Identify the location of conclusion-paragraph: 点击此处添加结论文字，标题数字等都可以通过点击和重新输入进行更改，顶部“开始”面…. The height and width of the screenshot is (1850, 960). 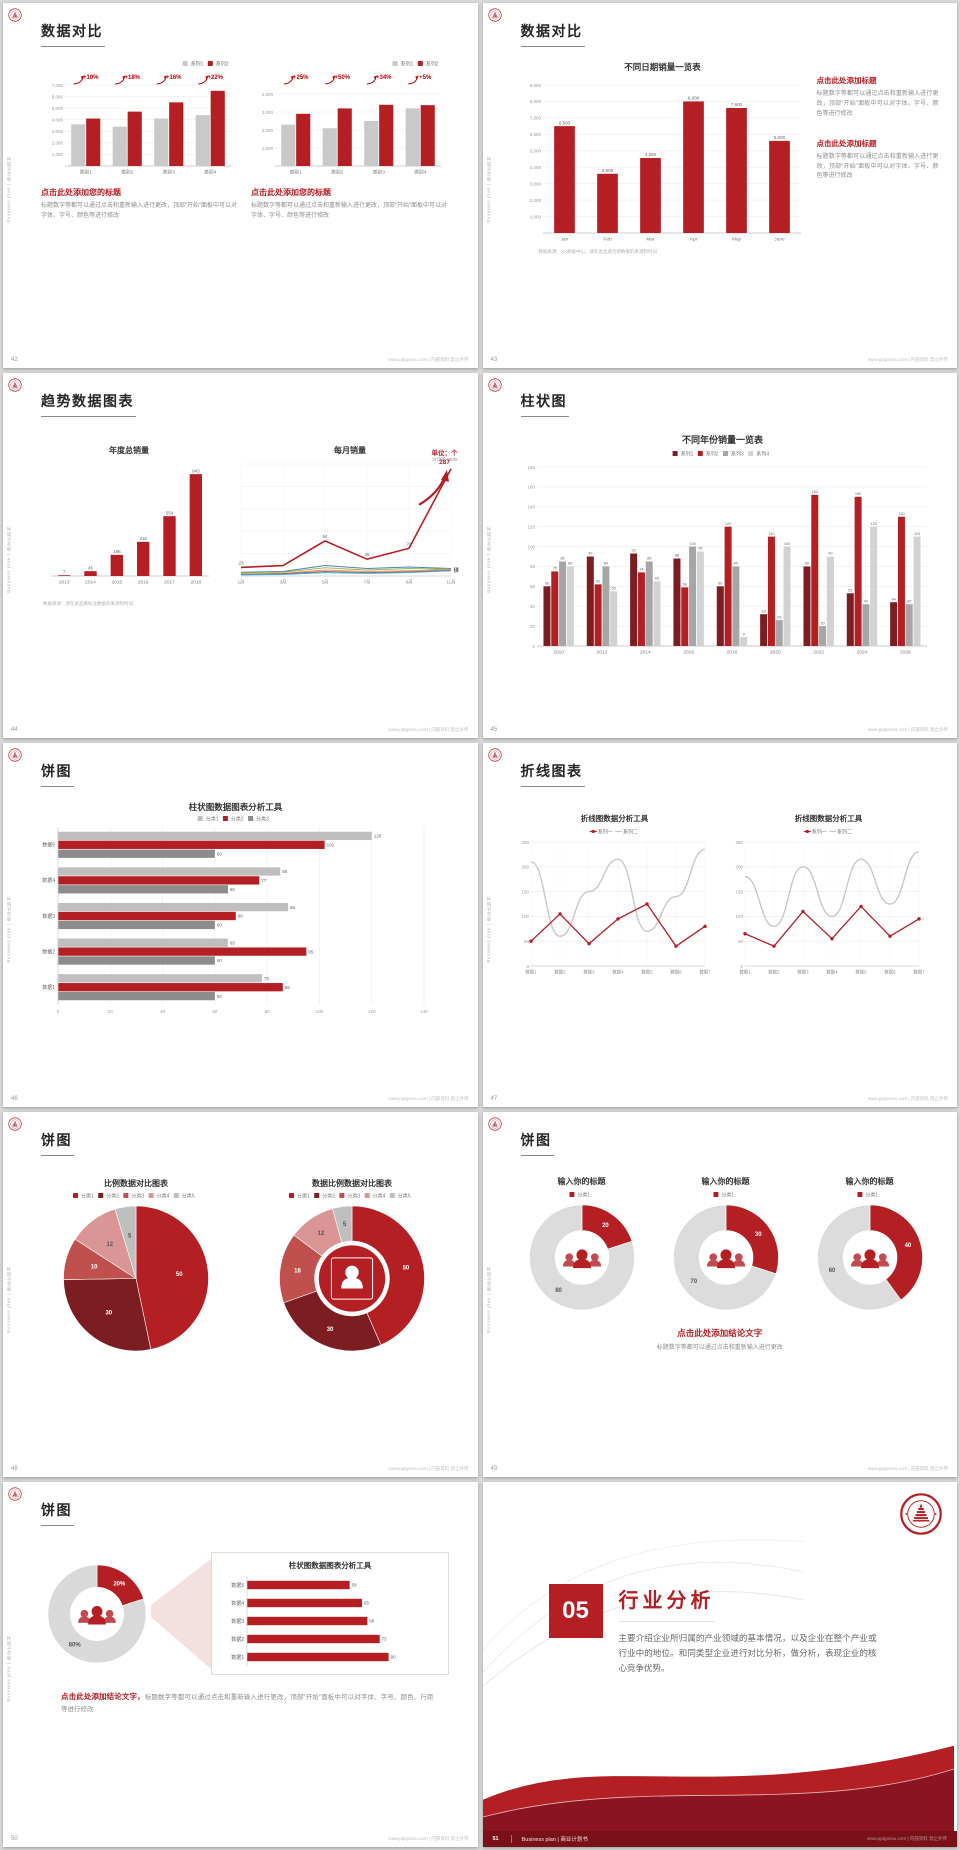
(247, 1703).